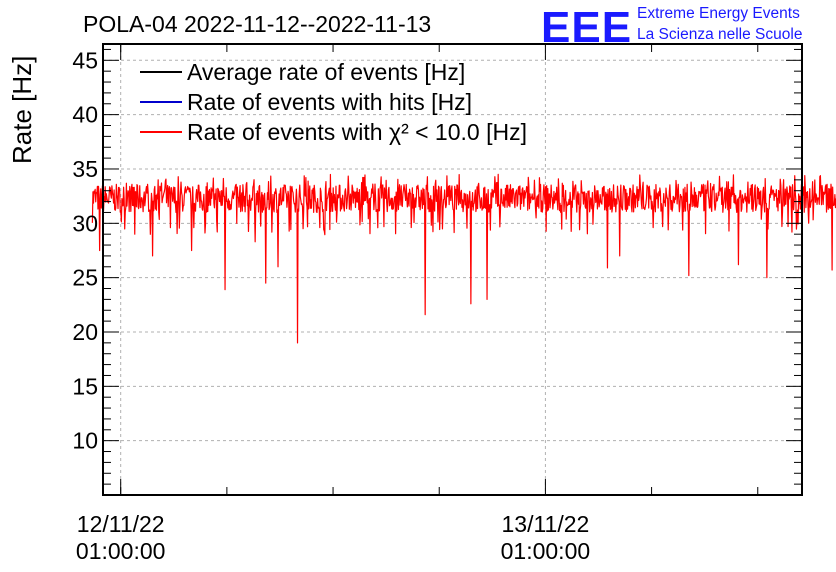 The width and height of the screenshot is (836, 572). Describe the element at coordinates (22, 110) in the screenshot. I see `y-axis-label: Rate [Hz]` at that location.